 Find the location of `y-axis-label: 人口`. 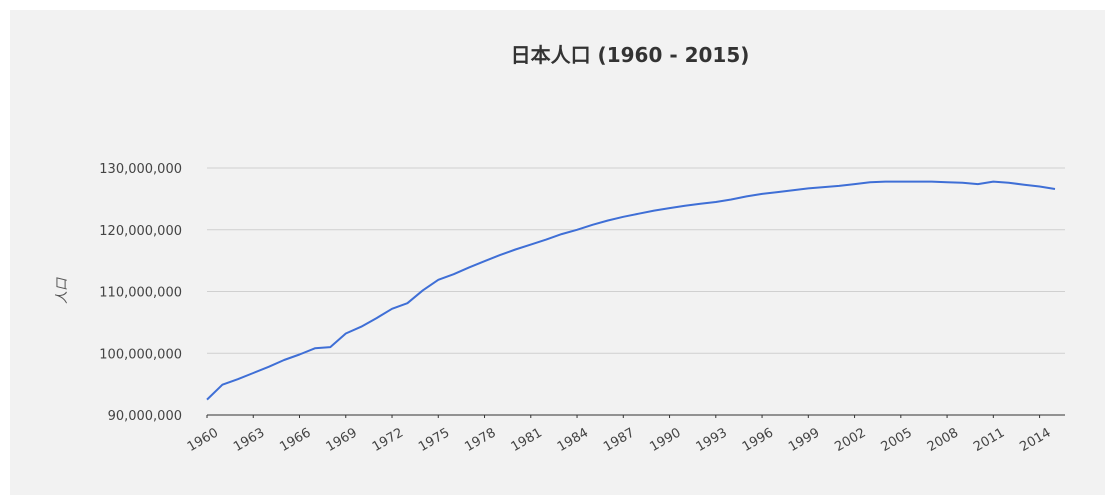

y-axis-label: 人口 is located at coordinates (62, 290).